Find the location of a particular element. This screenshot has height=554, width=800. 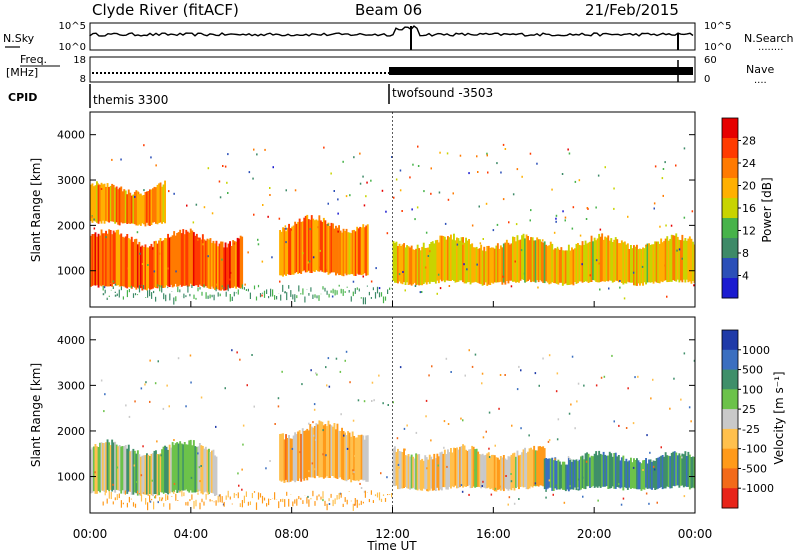

cpid-label: CPID is located at coordinates (22, 97).